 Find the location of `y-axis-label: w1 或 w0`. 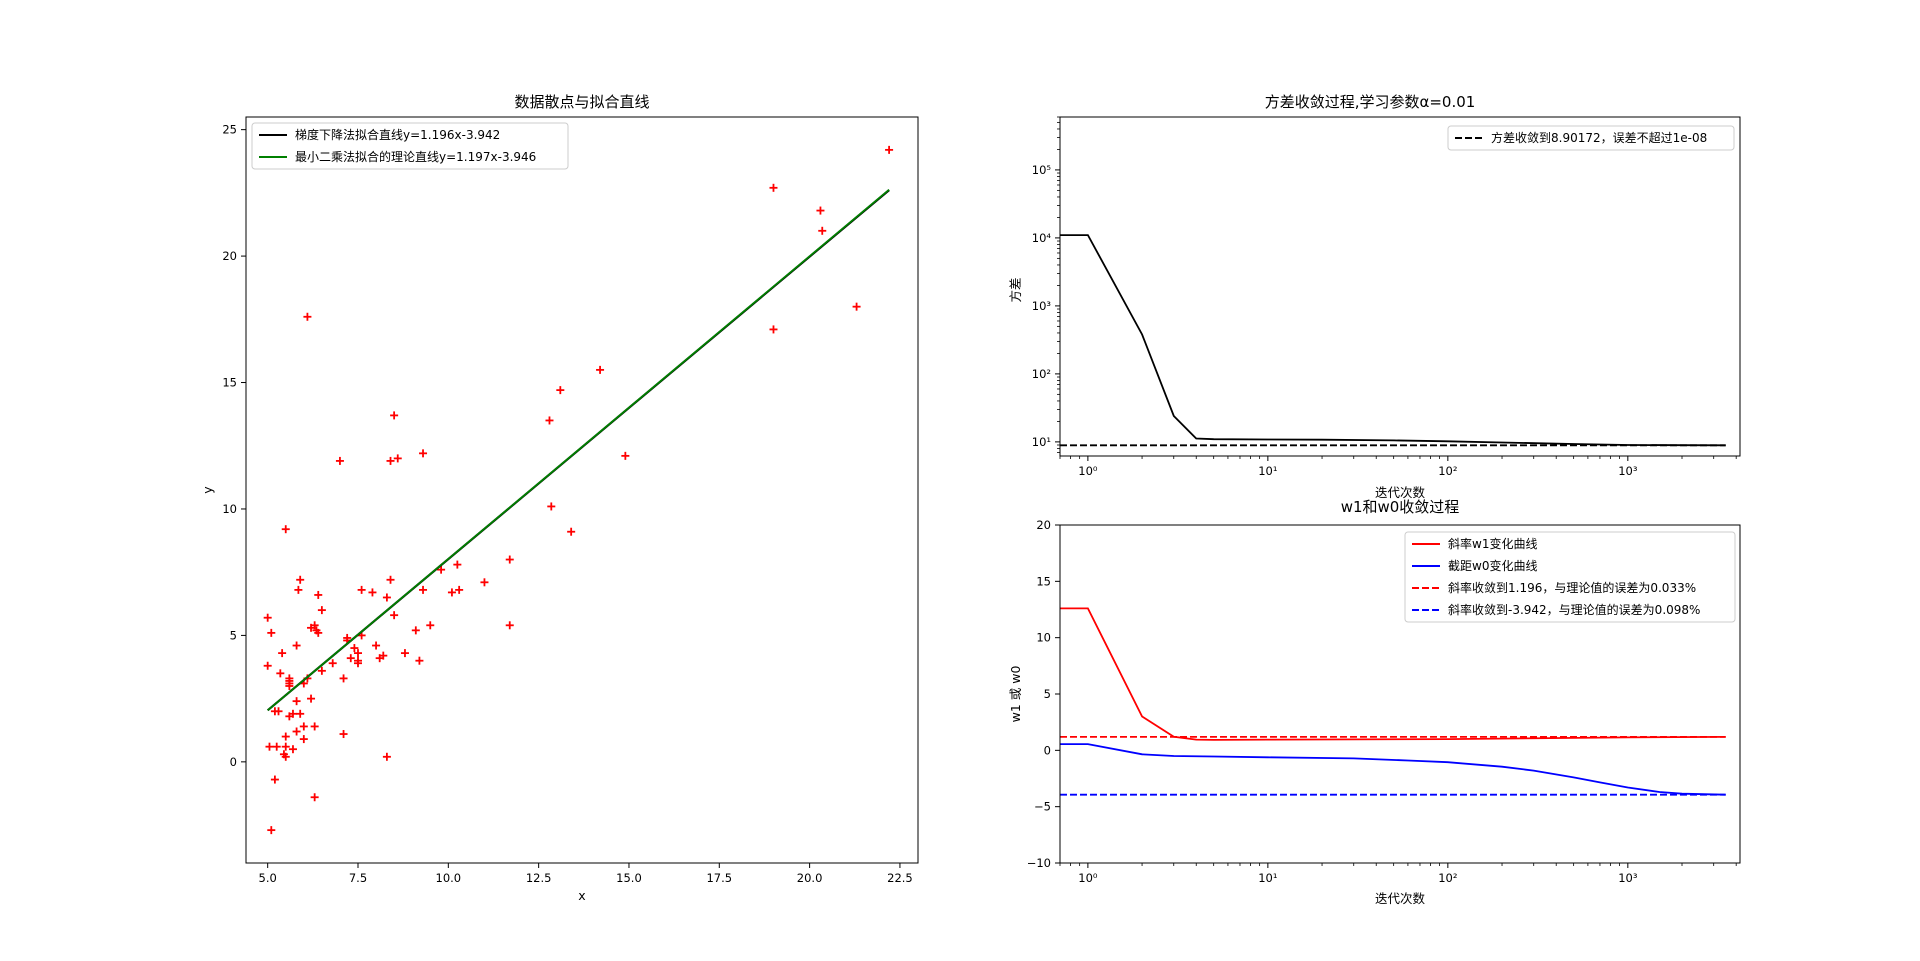

y-axis-label: w1 或 w0 is located at coordinates (1015, 694).